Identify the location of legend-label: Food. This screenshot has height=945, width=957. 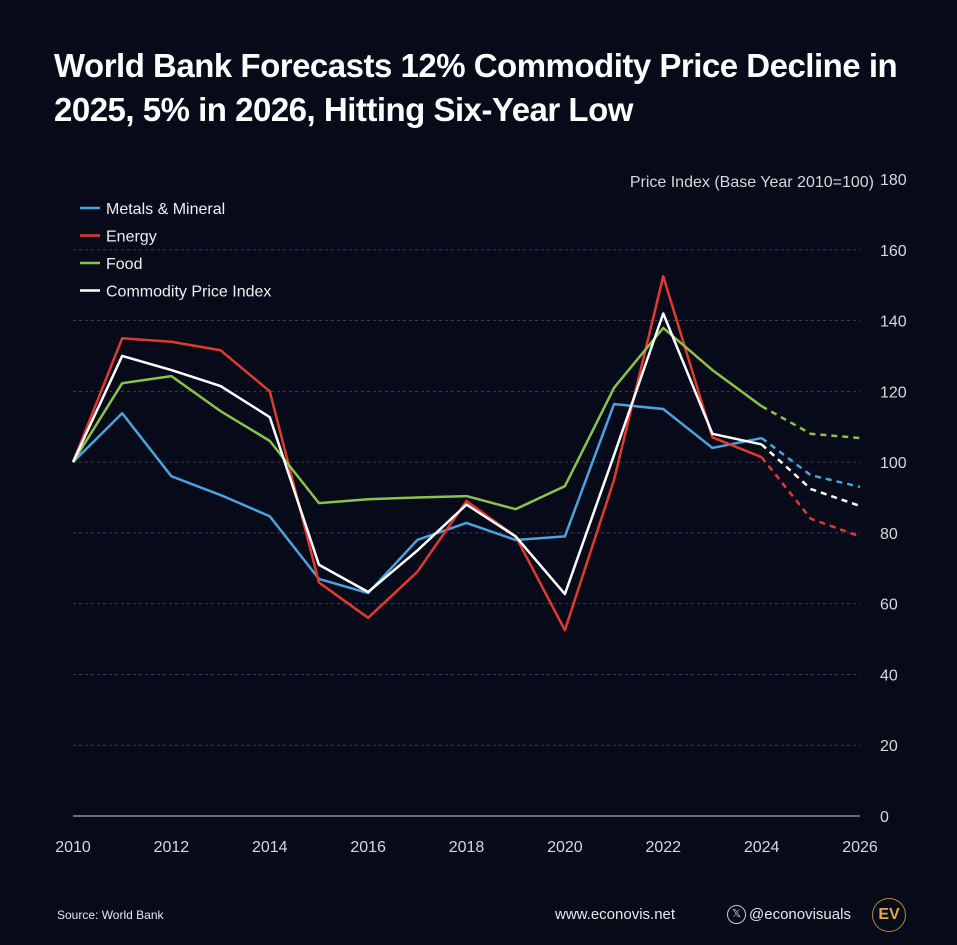
(124, 264).